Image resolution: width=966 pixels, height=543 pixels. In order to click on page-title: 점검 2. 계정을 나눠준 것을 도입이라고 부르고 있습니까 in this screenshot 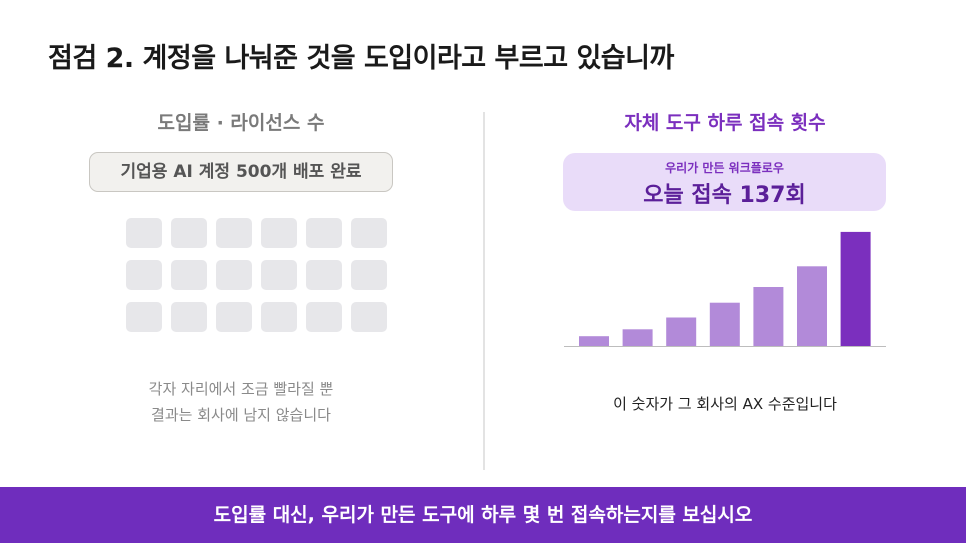, I will do `click(361, 58)`.